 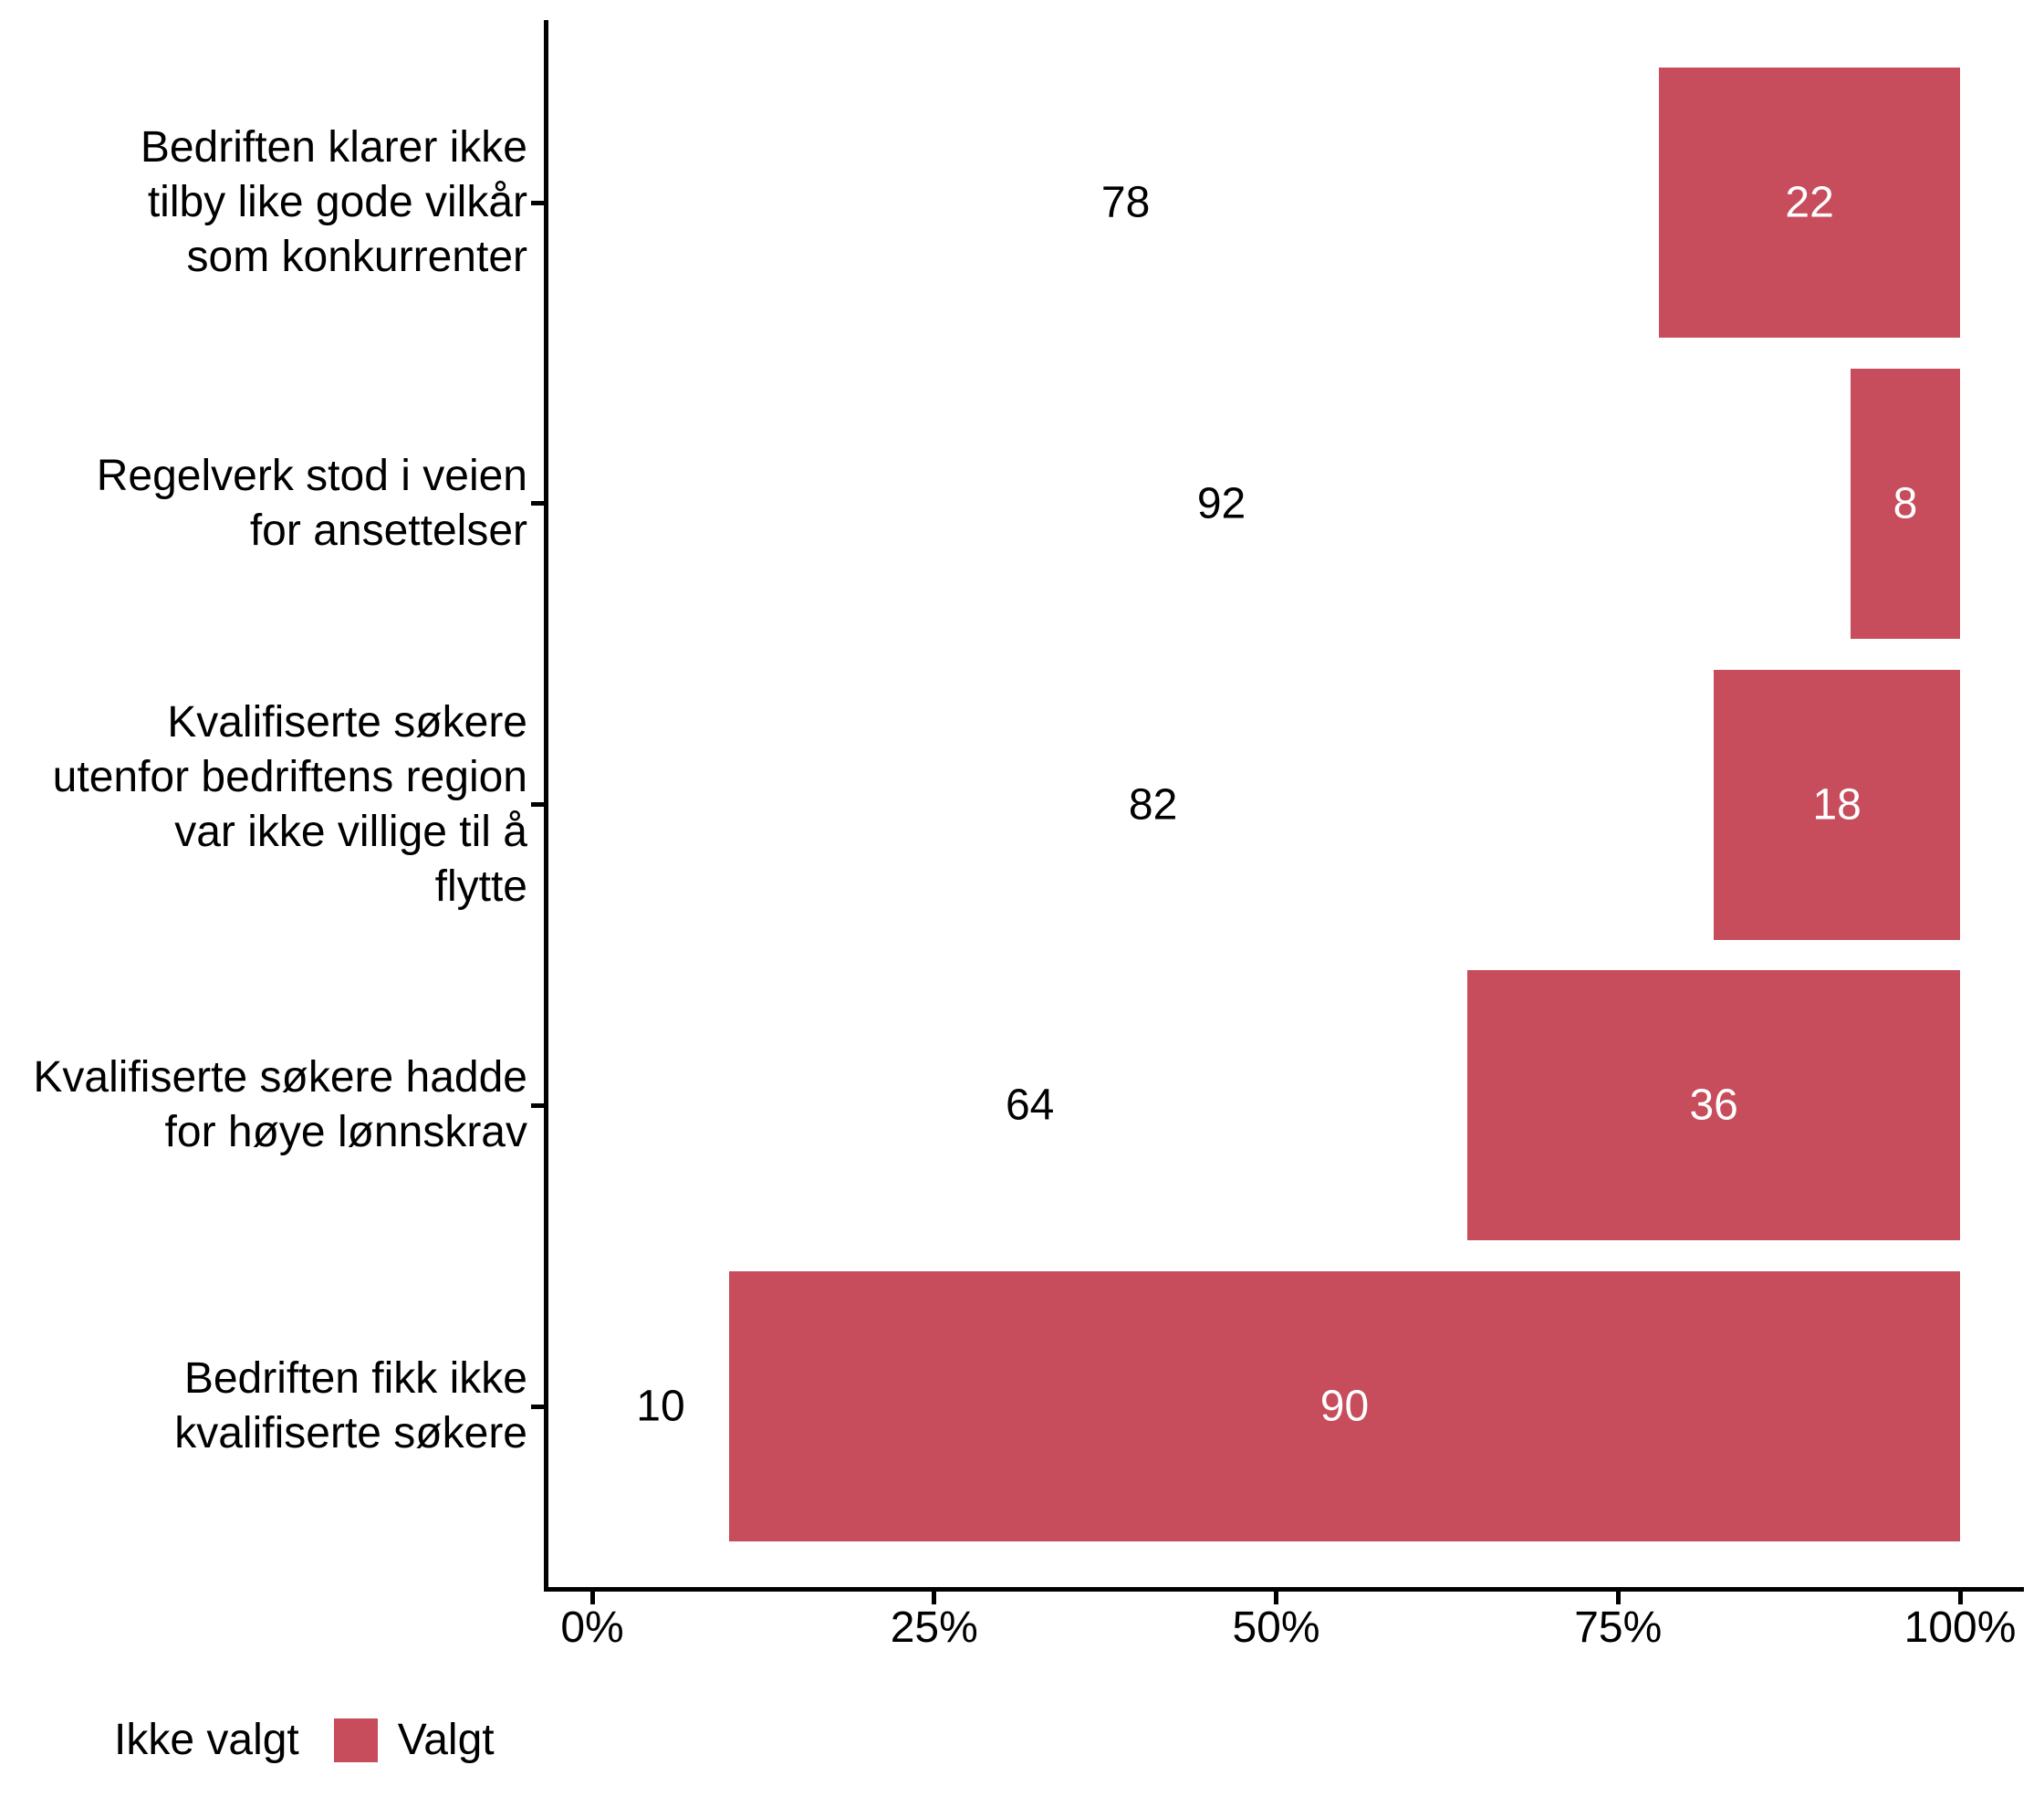 I want to click on legend-key-valgt, so click(x=355, y=1740).